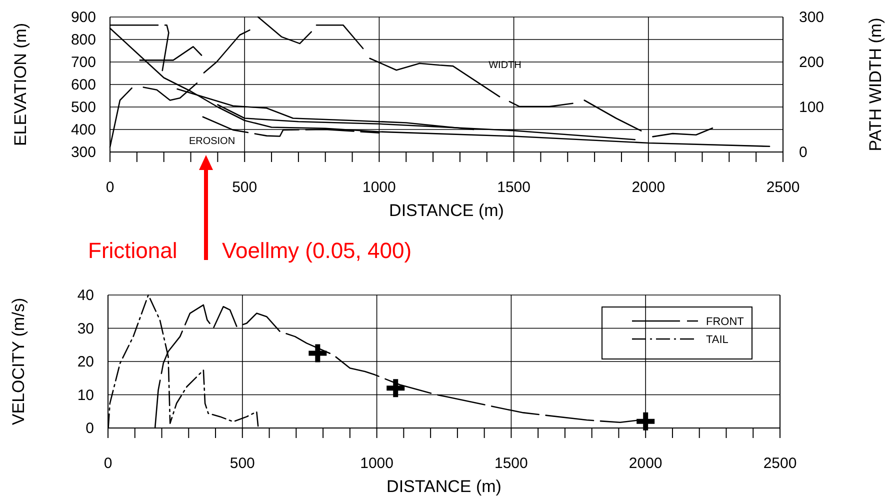  Describe the element at coordinates (212, 141) in the screenshot. I see `annotation: EROSION` at that location.